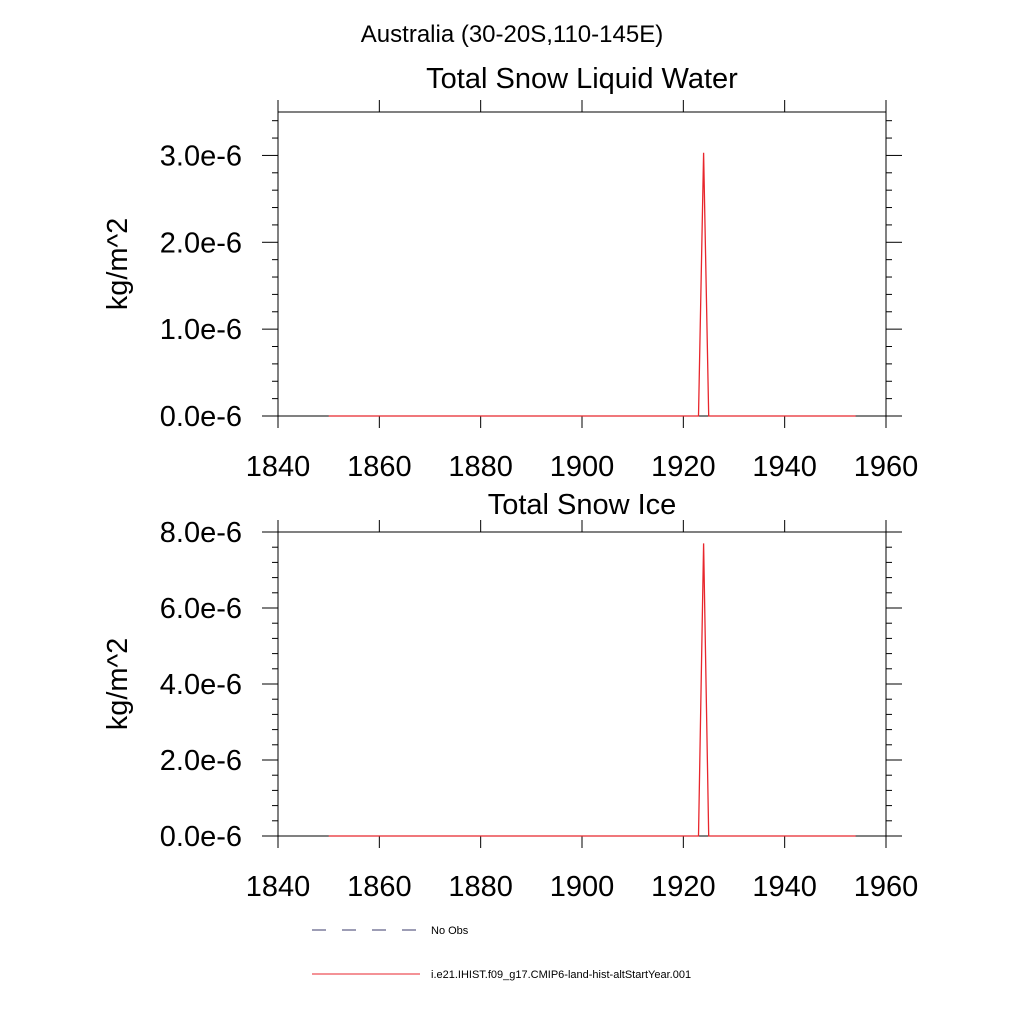  I want to click on y-tick-label: 4.0e-6, so click(201, 685).